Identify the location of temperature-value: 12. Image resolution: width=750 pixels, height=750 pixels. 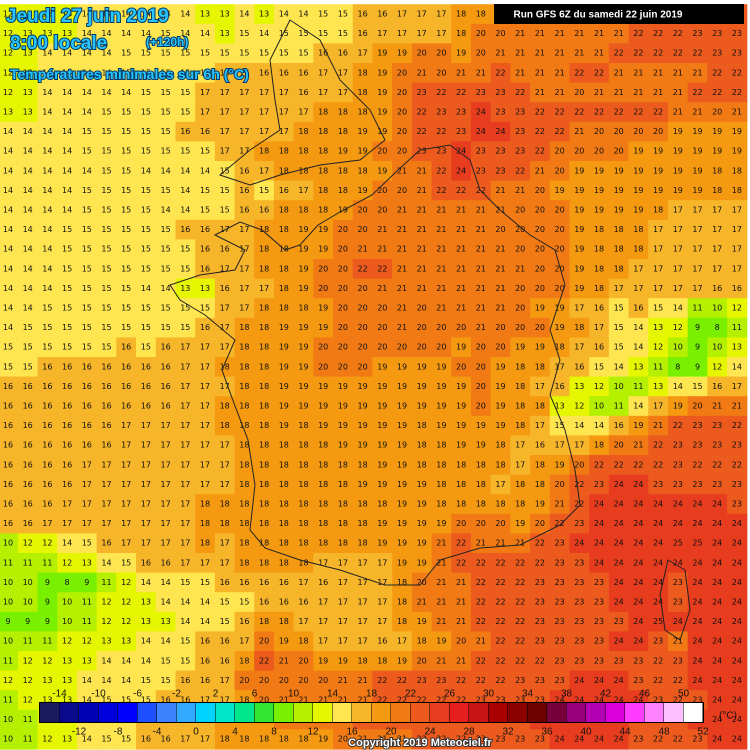
(28, 700).